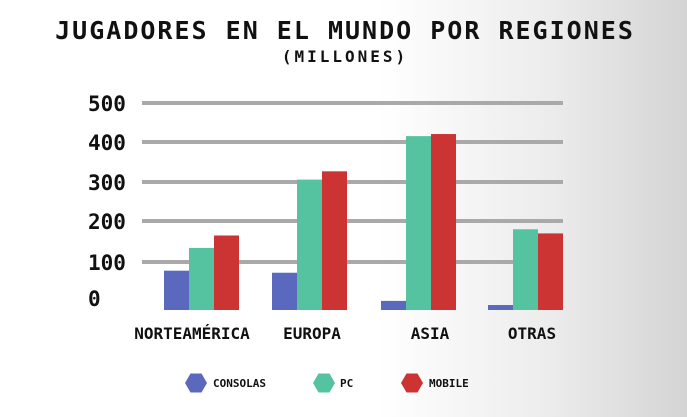  Describe the element at coordinates (345, 30) in the screenshot. I see `chart-title: JUGADORES EN EL MUNDO POR REGIONES` at that location.